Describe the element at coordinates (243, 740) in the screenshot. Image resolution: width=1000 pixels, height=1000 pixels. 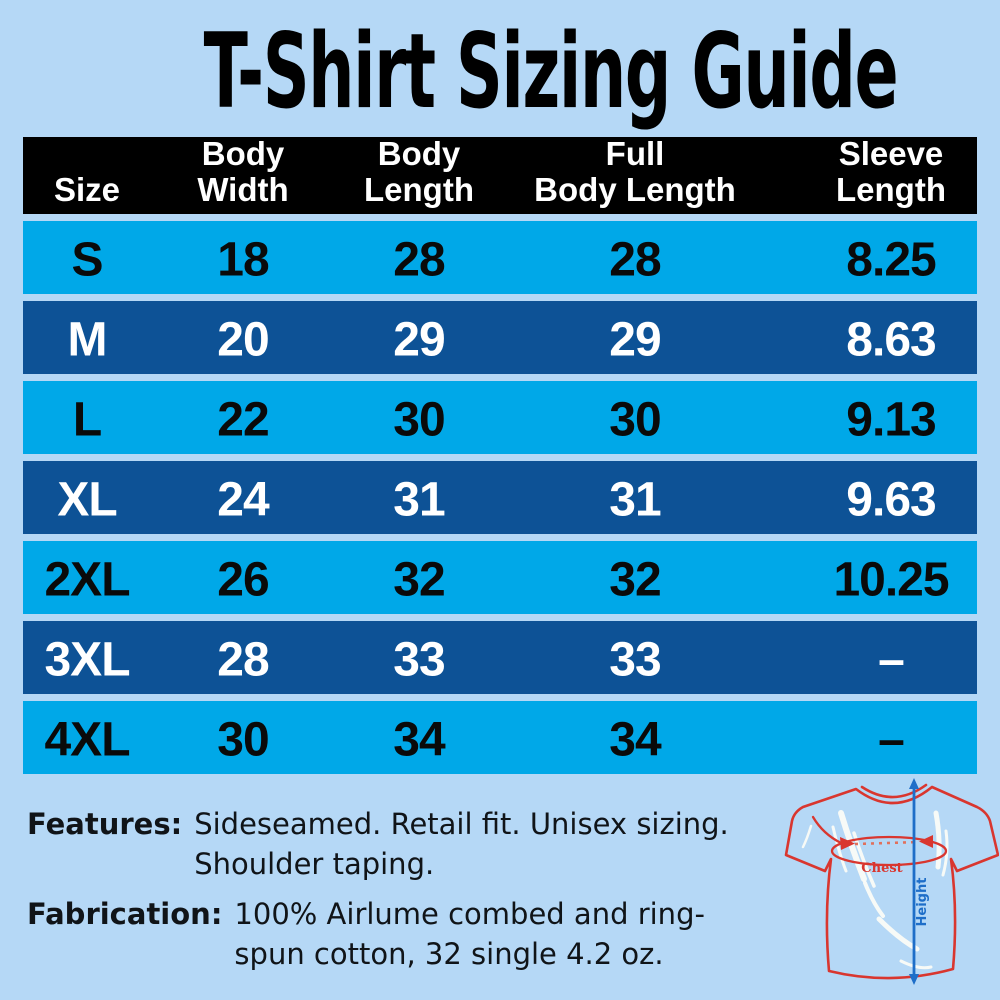
I see `cell-body-width: 30` at that location.